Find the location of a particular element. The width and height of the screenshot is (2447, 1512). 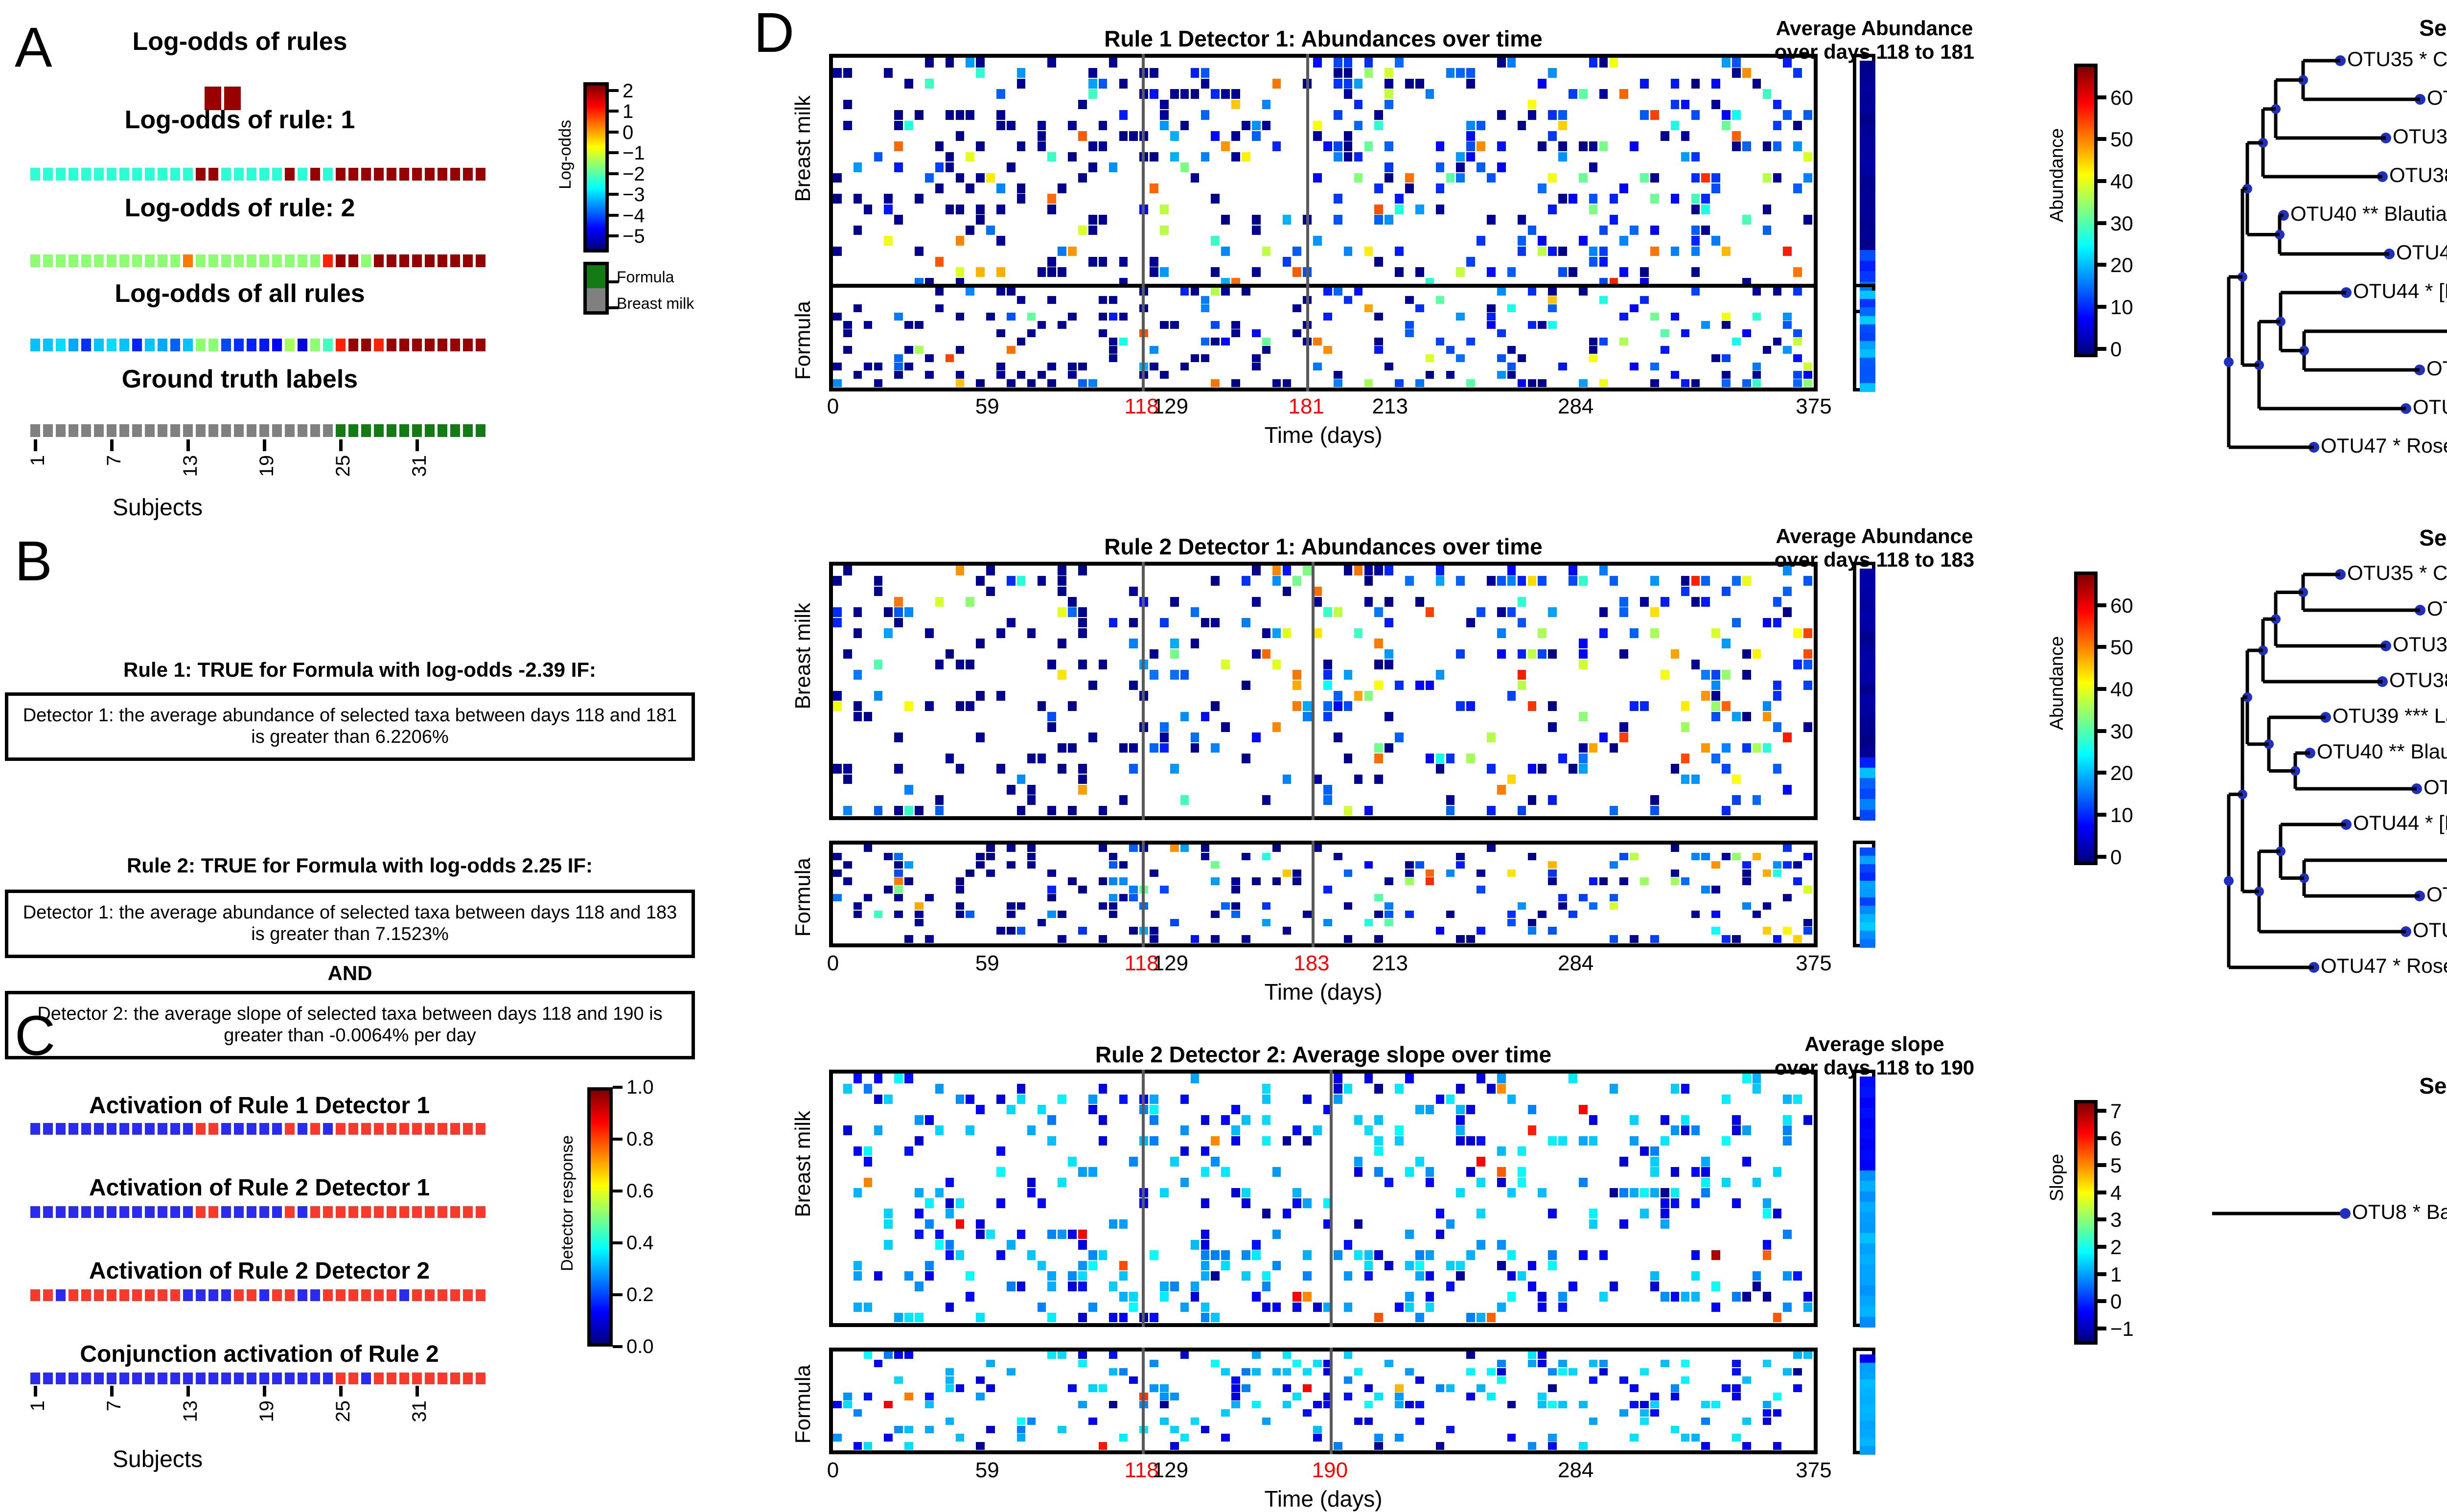

panel-c-colorbar-tick-label: 0.8 is located at coordinates (640, 1139).